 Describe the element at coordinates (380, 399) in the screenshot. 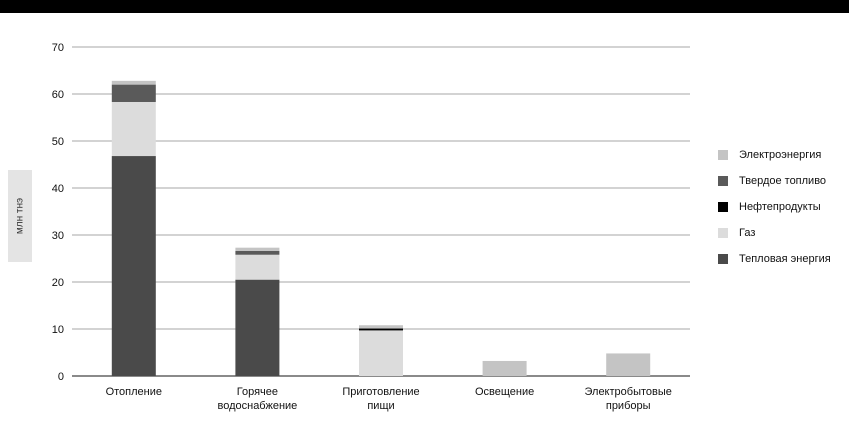

I see `x-tick-label-2: Приготовление пищи` at that location.